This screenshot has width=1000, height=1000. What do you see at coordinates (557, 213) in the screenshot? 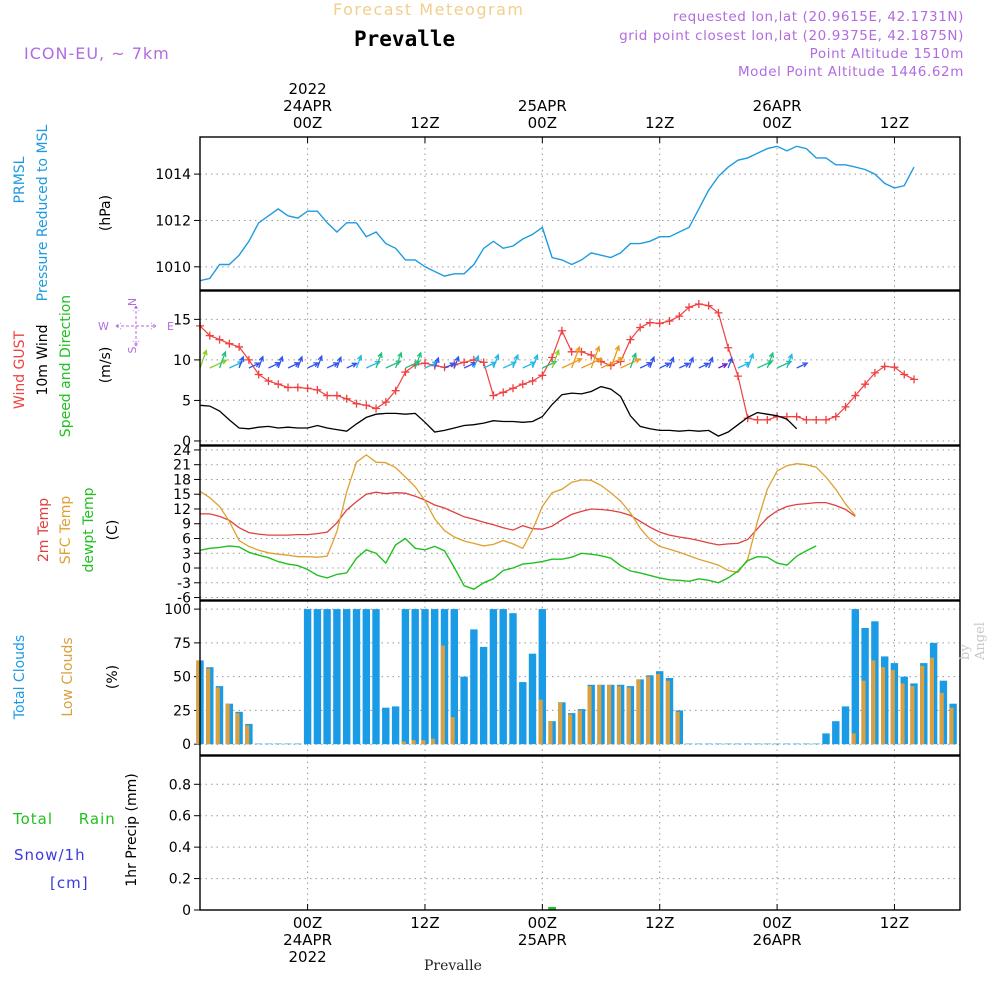
I see `pressure-series` at bounding box center [557, 213].